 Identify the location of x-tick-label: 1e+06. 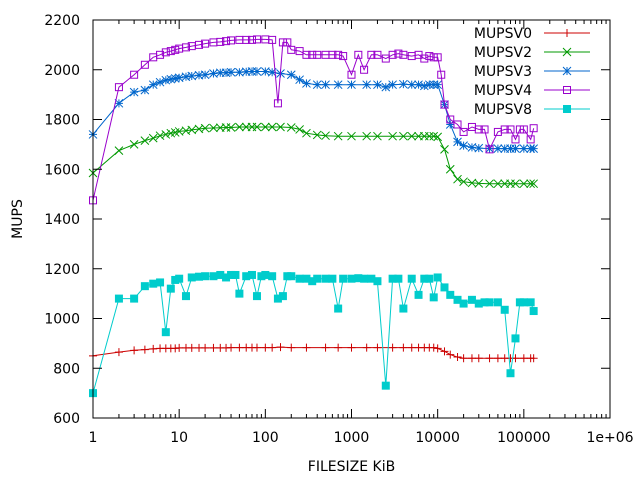
(609, 438).